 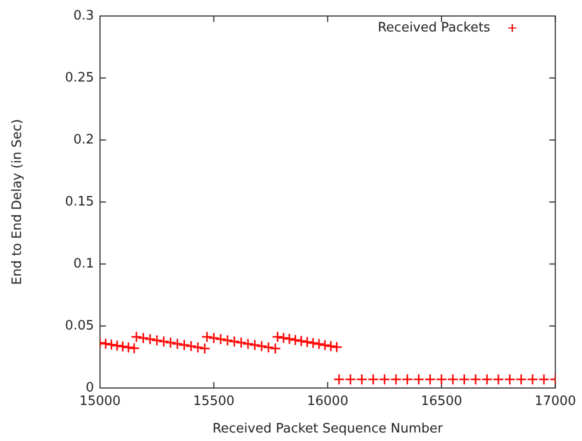 What do you see at coordinates (90, 388) in the screenshot?
I see `y-tick-label: 0` at bounding box center [90, 388].